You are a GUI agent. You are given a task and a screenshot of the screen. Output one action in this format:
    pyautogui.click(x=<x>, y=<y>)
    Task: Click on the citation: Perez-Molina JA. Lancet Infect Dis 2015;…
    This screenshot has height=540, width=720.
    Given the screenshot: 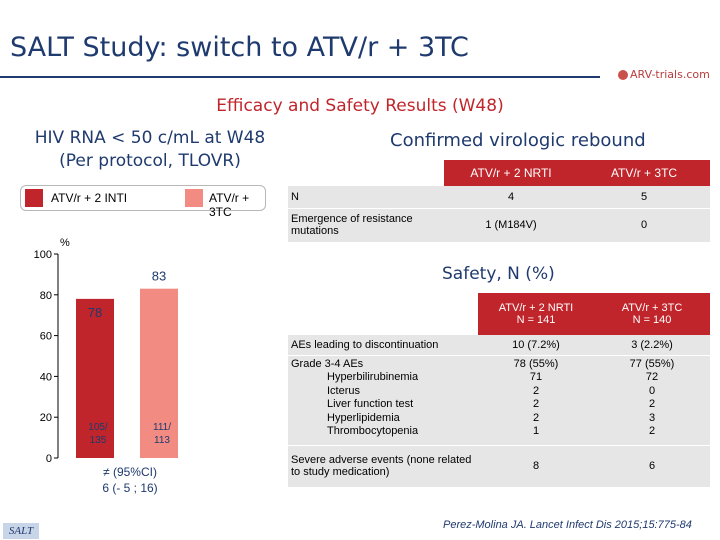 What is the action you would take?
    pyautogui.click(x=567, y=525)
    